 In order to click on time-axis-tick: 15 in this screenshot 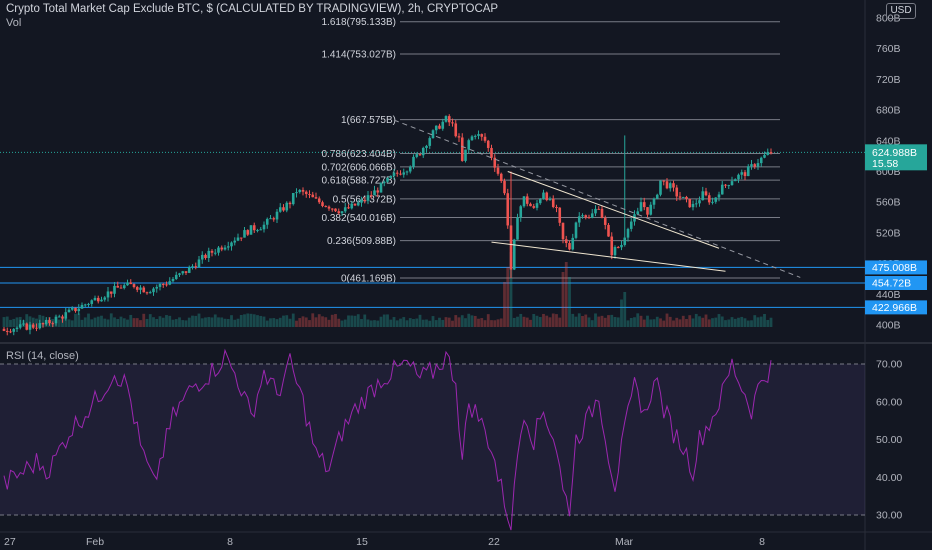, I will do `click(362, 542)`.